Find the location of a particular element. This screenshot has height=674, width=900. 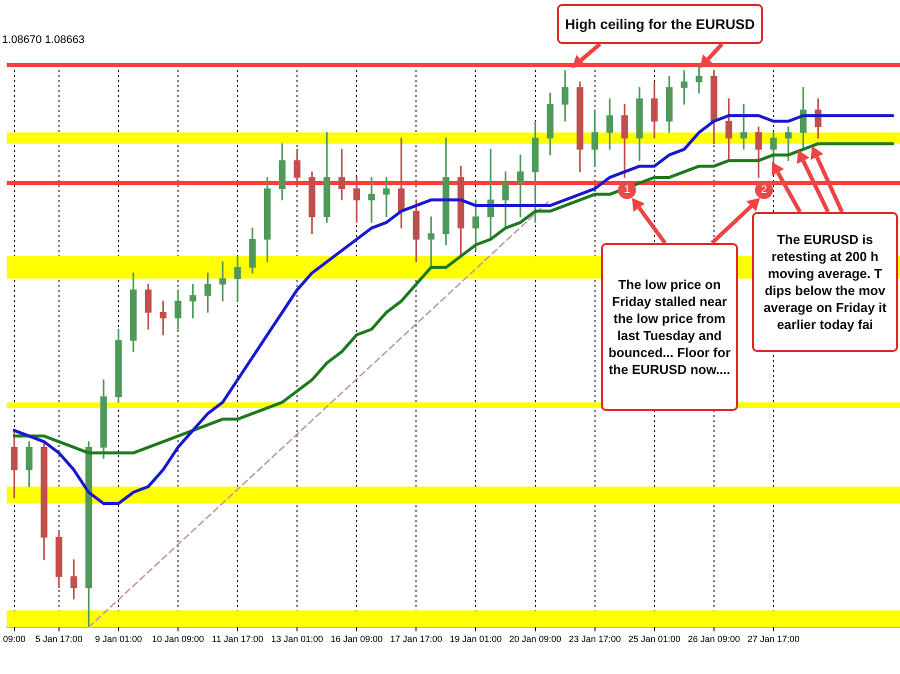

text: 1.08670 1.08663 is located at coordinates (43, 40).